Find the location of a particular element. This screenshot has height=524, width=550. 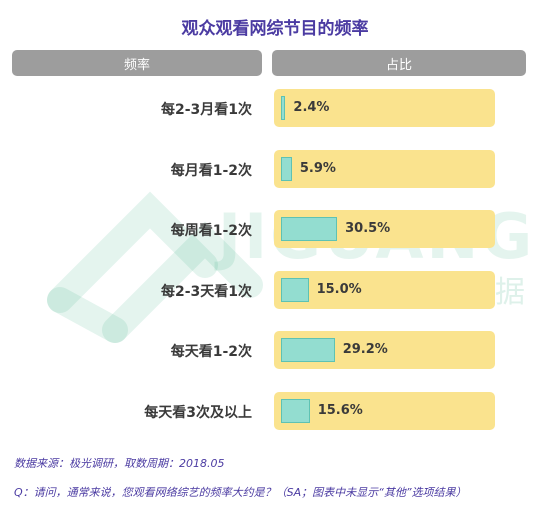

category-label: 每2-3月看1次 is located at coordinates (206, 110).